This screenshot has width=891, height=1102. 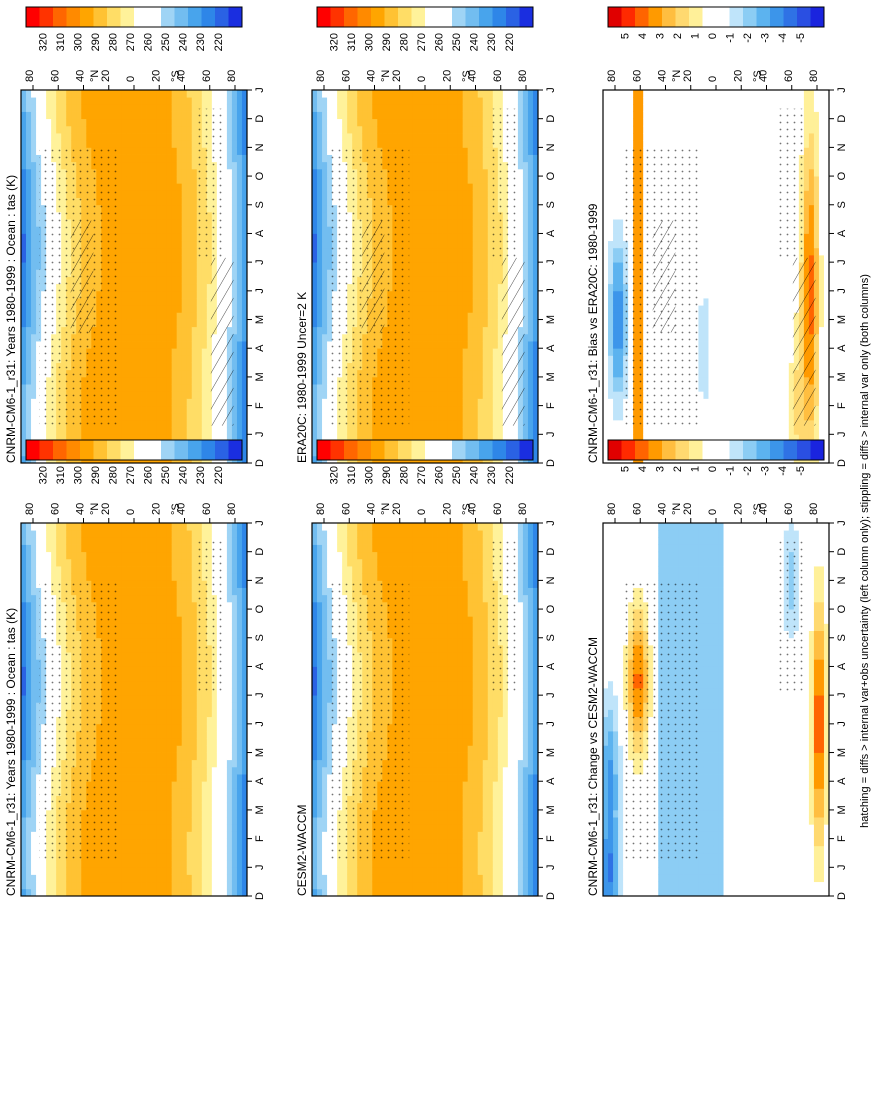 What do you see at coordinates (149, 42) in the screenshot?
I see `colorbar-tick-label: 260` at bounding box center [149, 42].